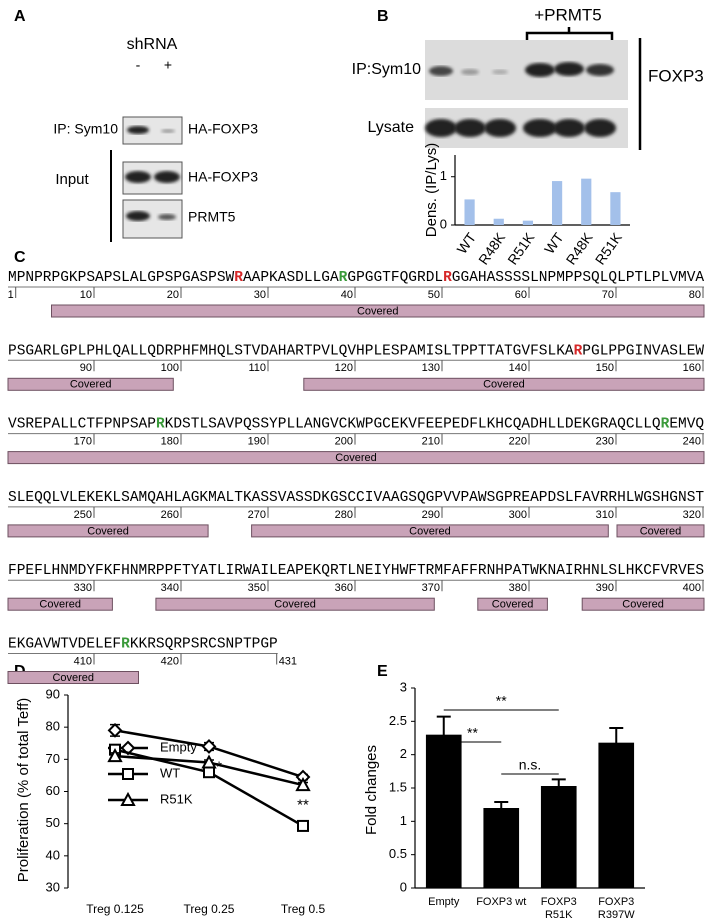 The height and width of the screenshot is (920, 709). What do you see at coordinates (72, 179) in the screenshot?
I see `input-label: Input` at bounding box center [72, 179].